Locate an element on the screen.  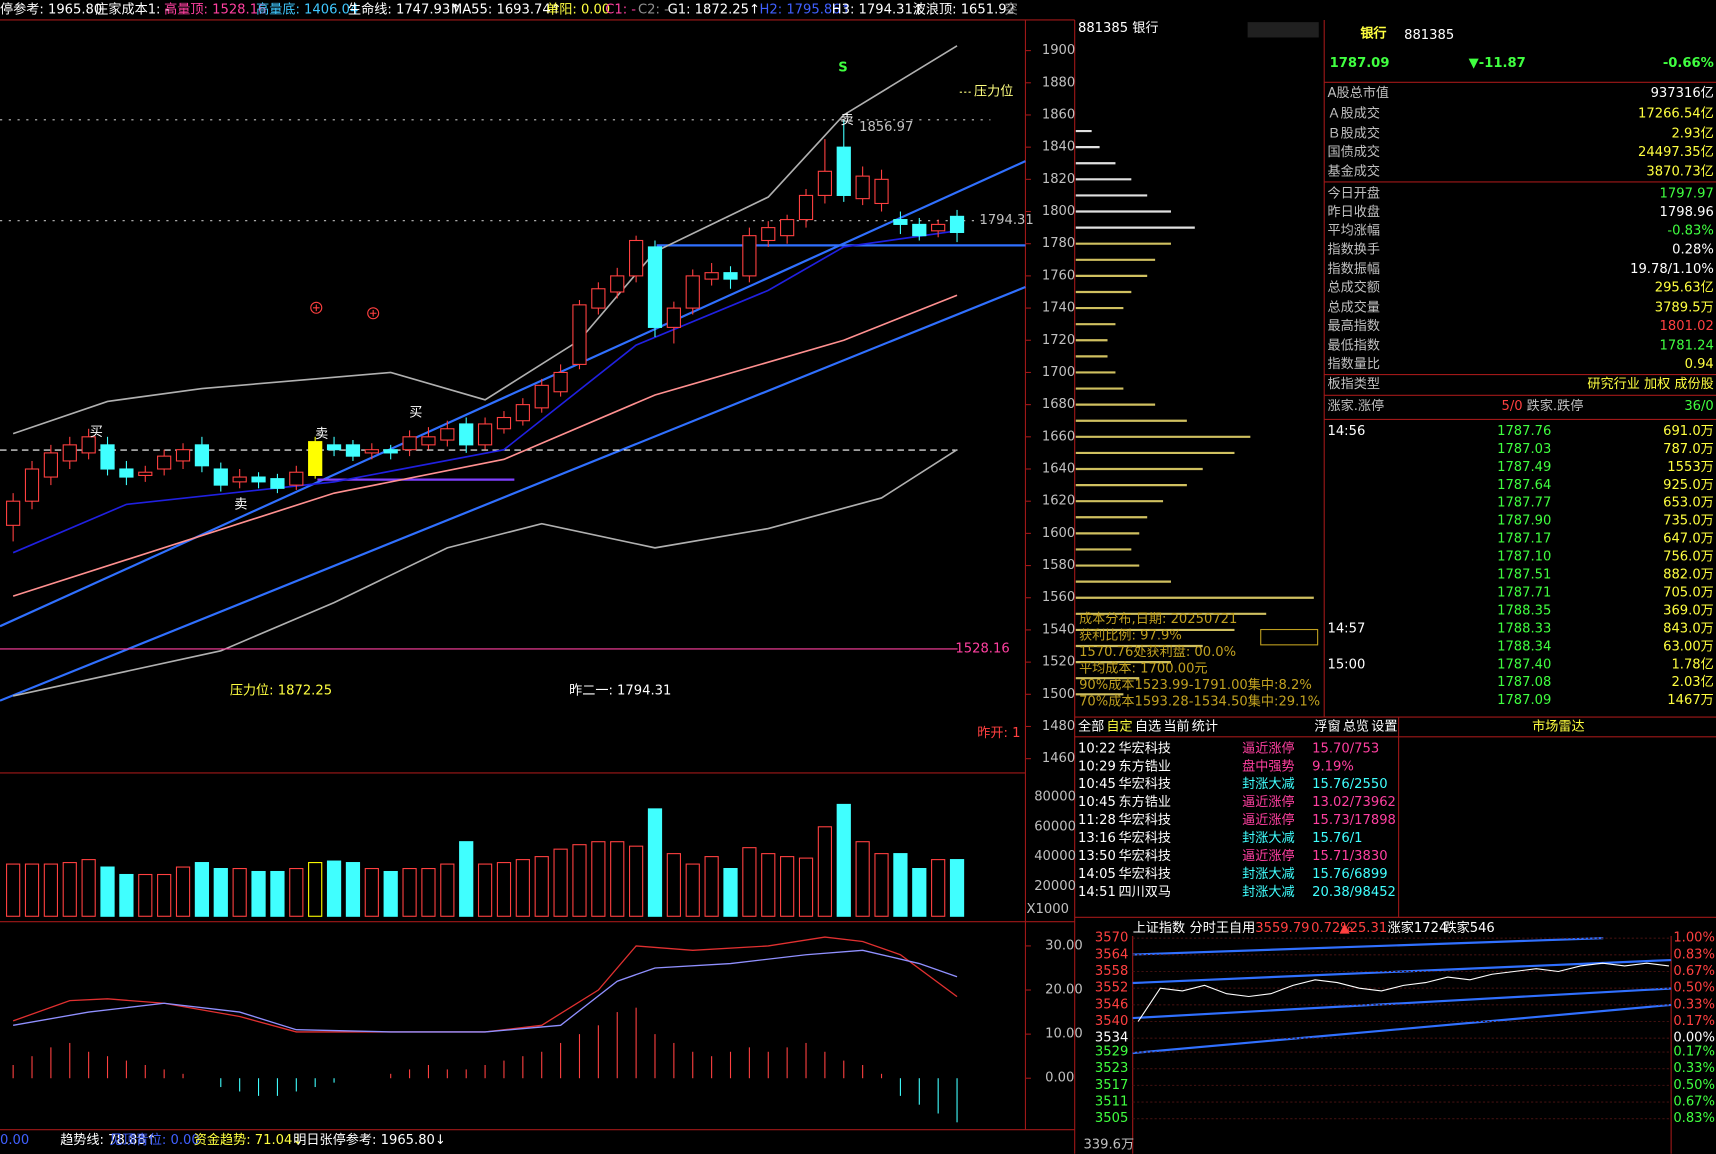
tab: 自选 is located at coordinates (1148, 726).